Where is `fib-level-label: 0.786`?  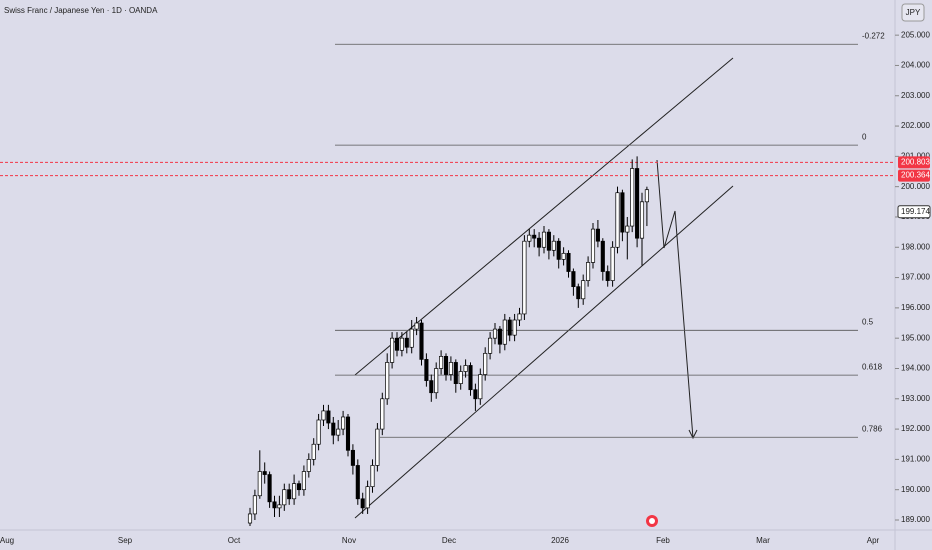 fib-level-label: 0.786 is located at coordinates (872, 428).